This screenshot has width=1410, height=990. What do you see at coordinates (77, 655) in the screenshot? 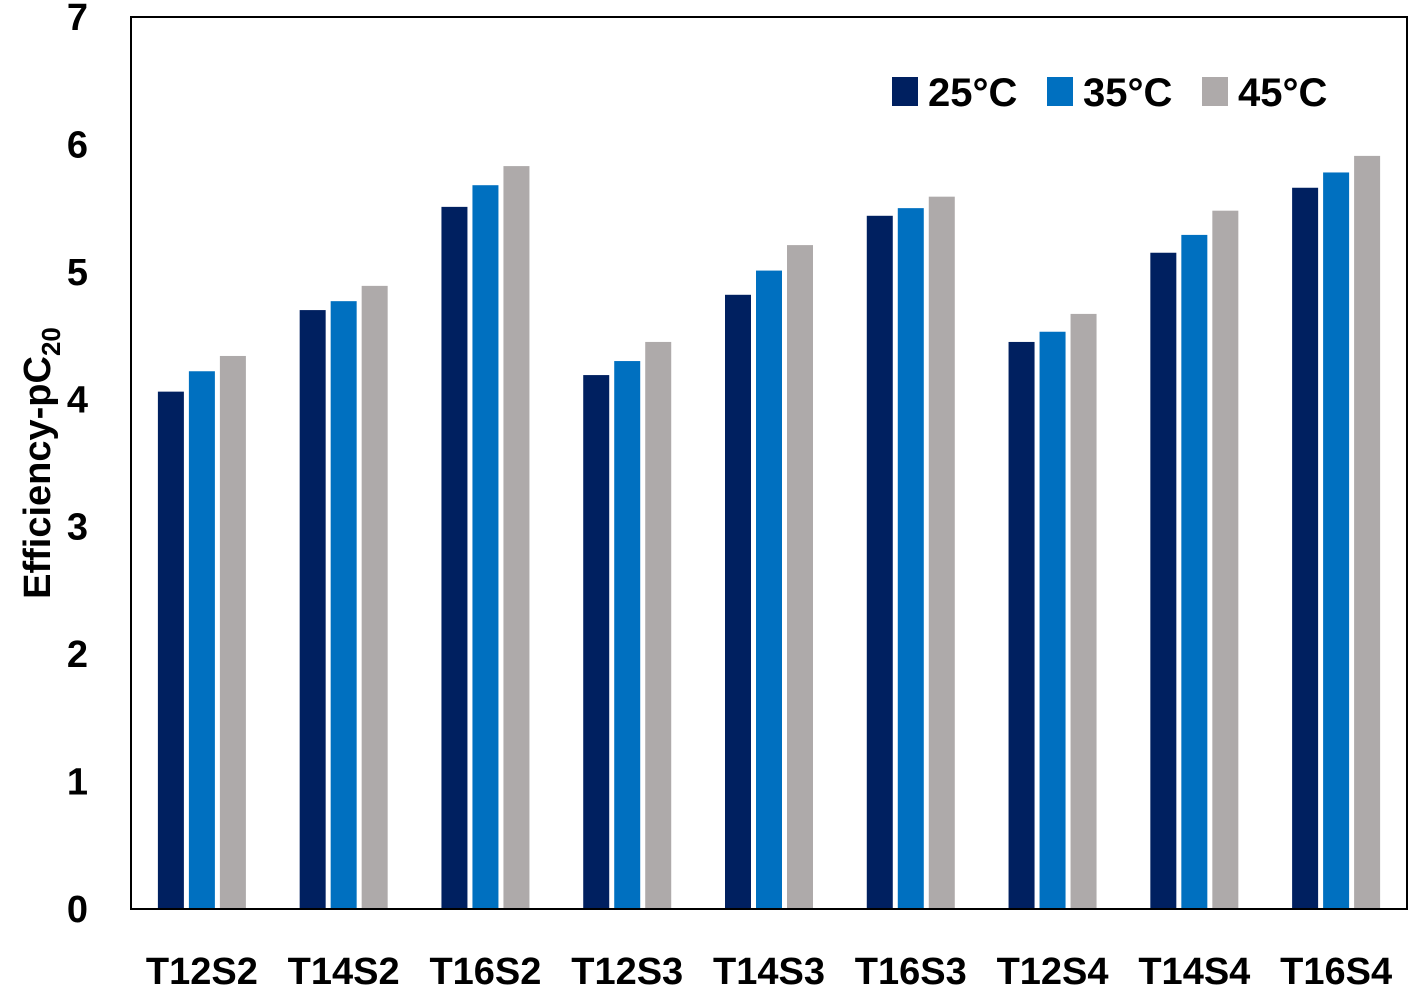
I see `y-tick-label: 2` at bounding box center [77, 655].